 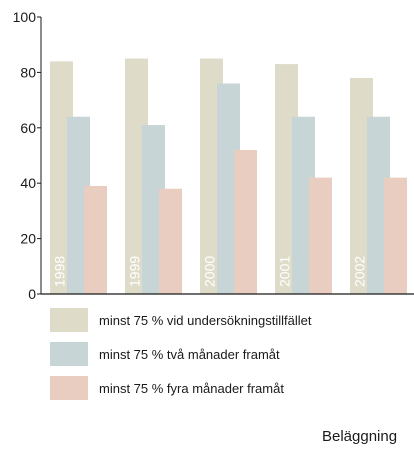 I want to click on y-tick-label: 80, so click(x=28, y=72).